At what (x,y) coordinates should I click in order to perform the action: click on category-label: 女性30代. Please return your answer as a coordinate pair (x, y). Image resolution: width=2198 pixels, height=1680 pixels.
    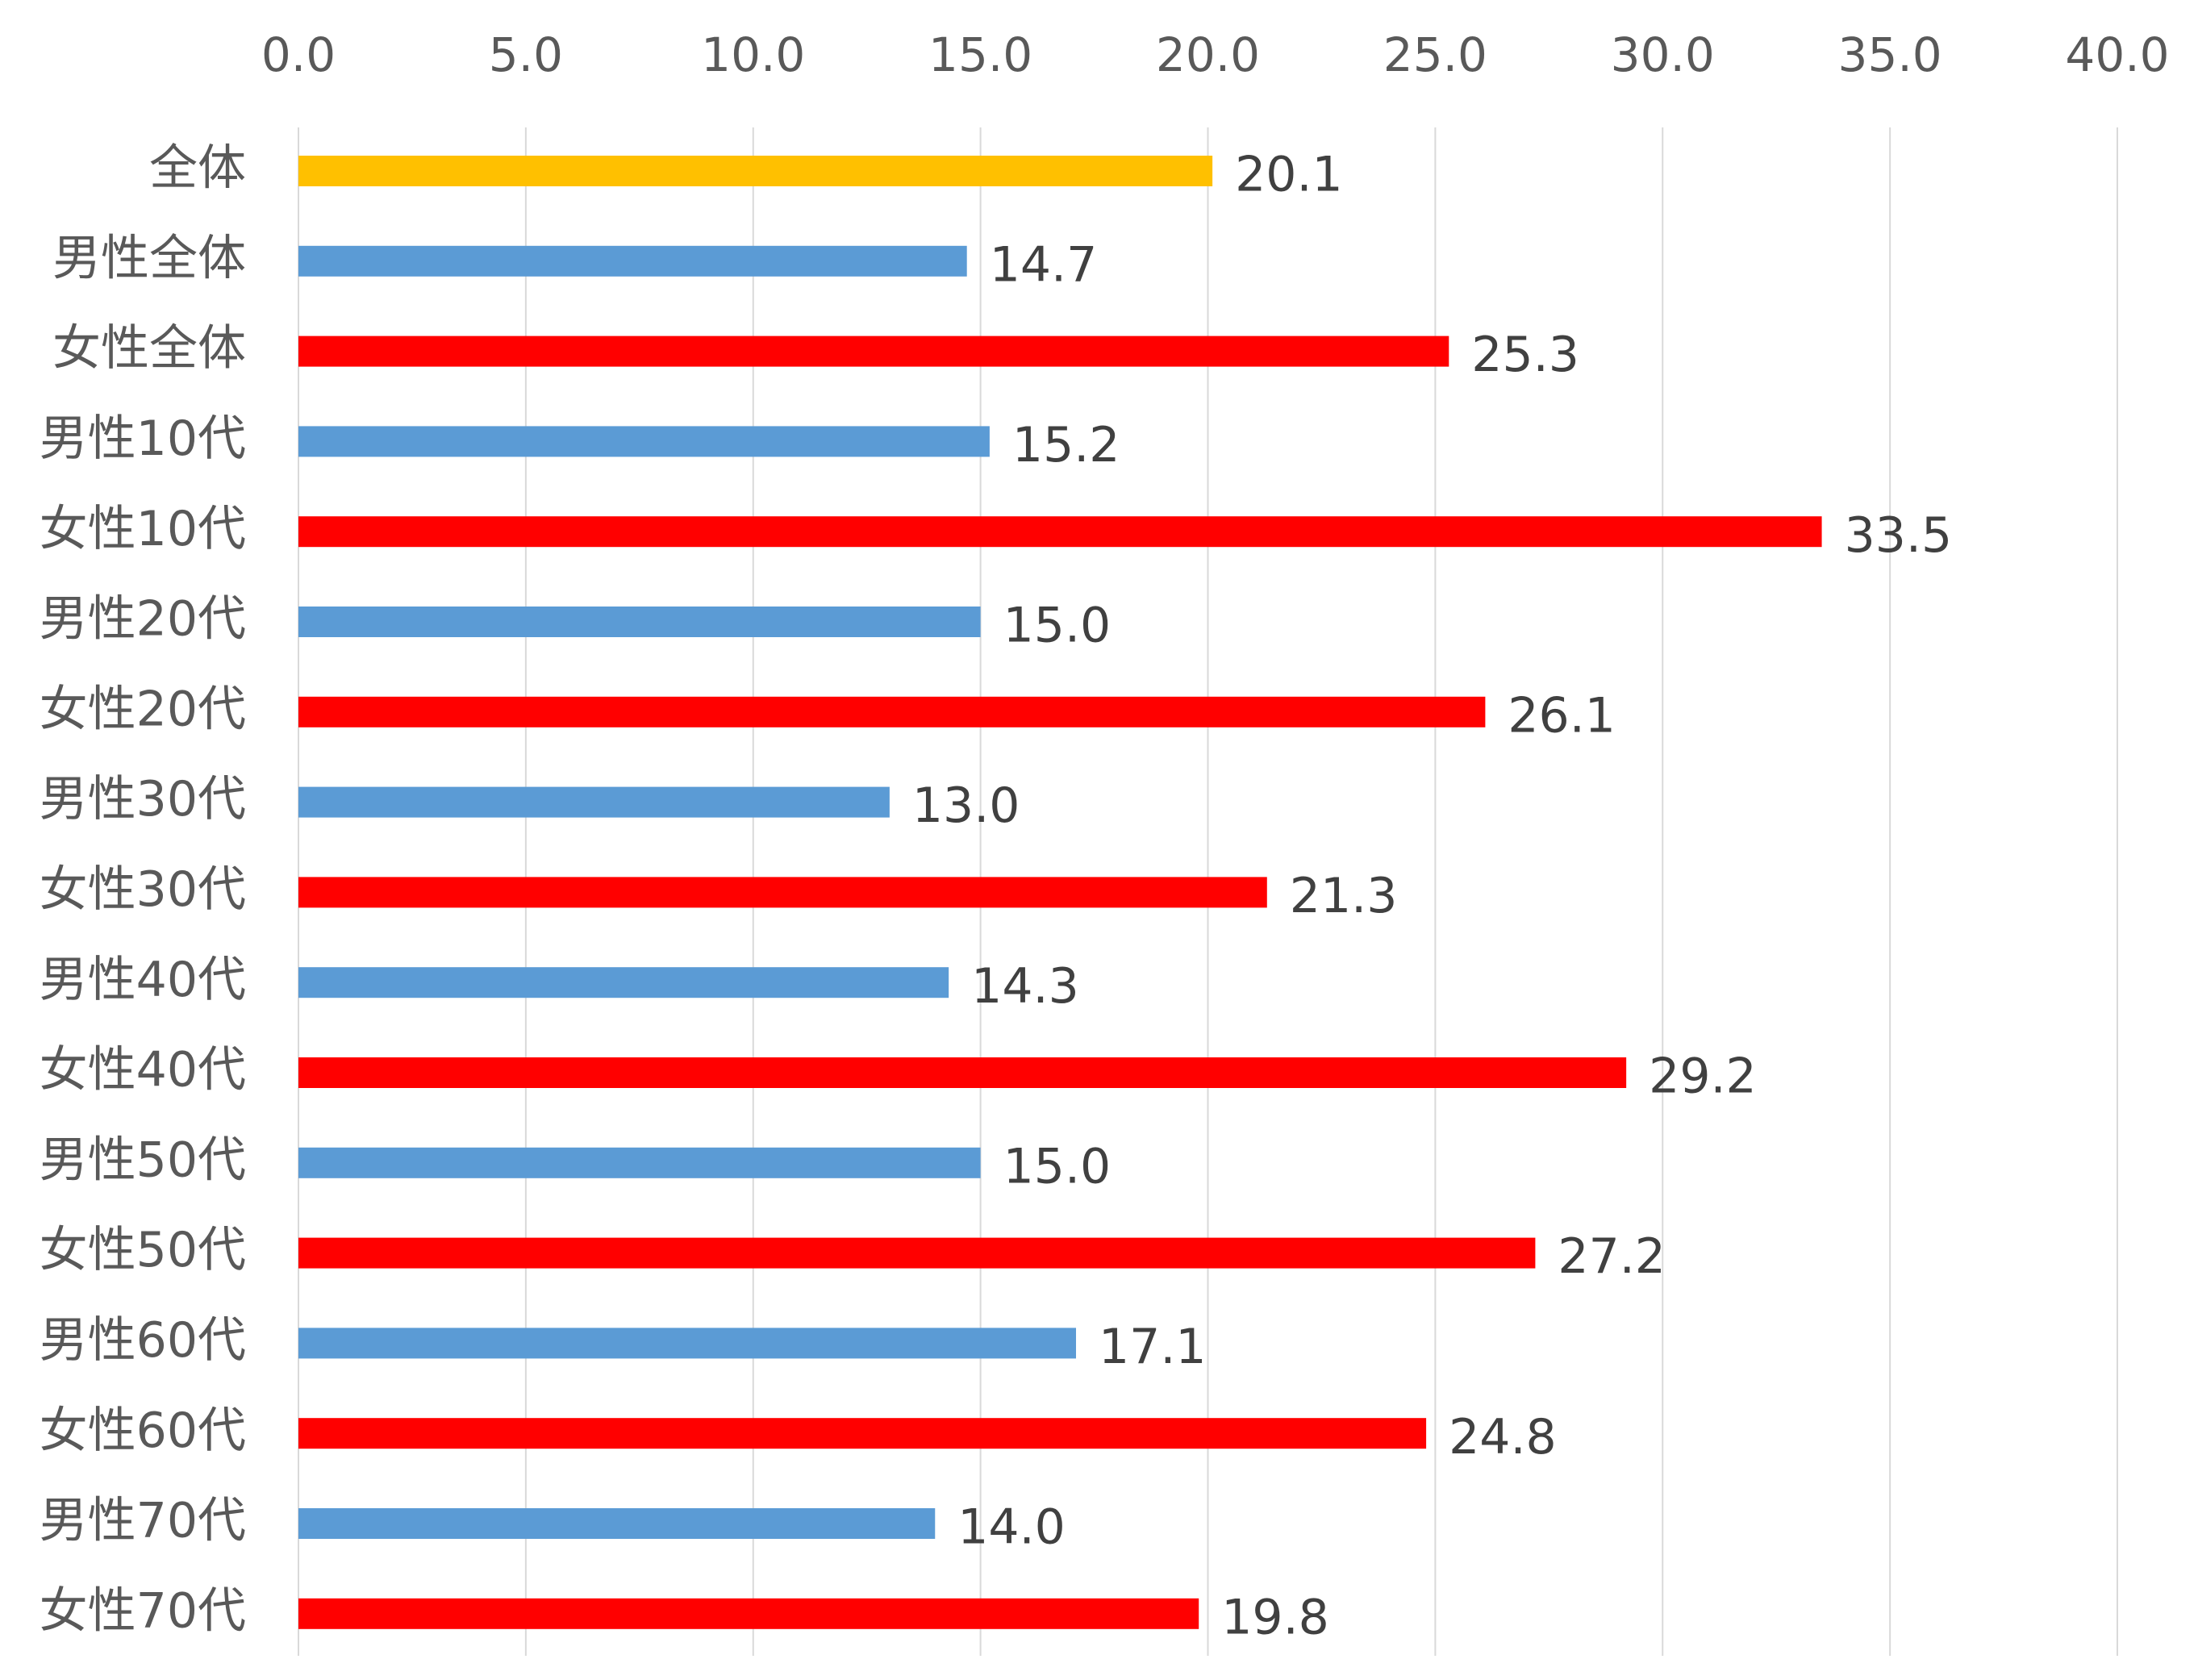
    Looking at the image, I should click on (143, 890).